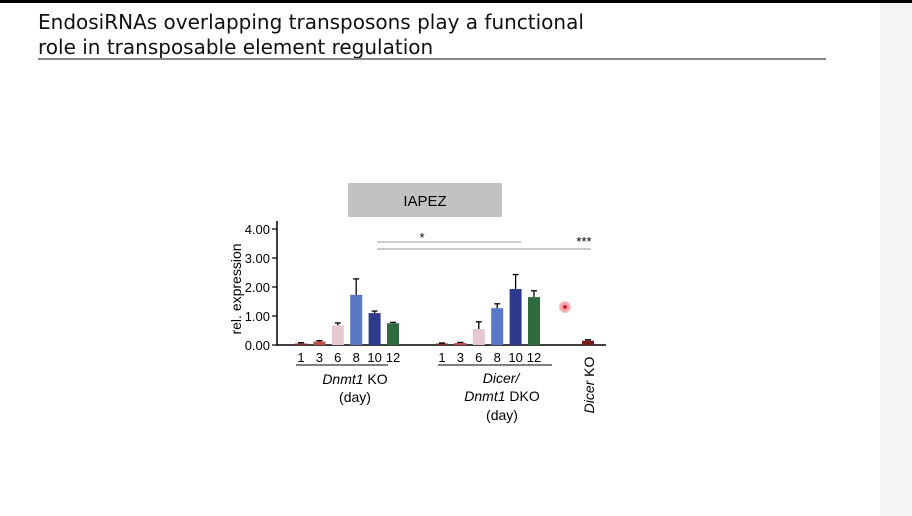  I want to click on group-label-dicer-dnmt1-line2: Dnmt1 DKO, so click(502, 396).